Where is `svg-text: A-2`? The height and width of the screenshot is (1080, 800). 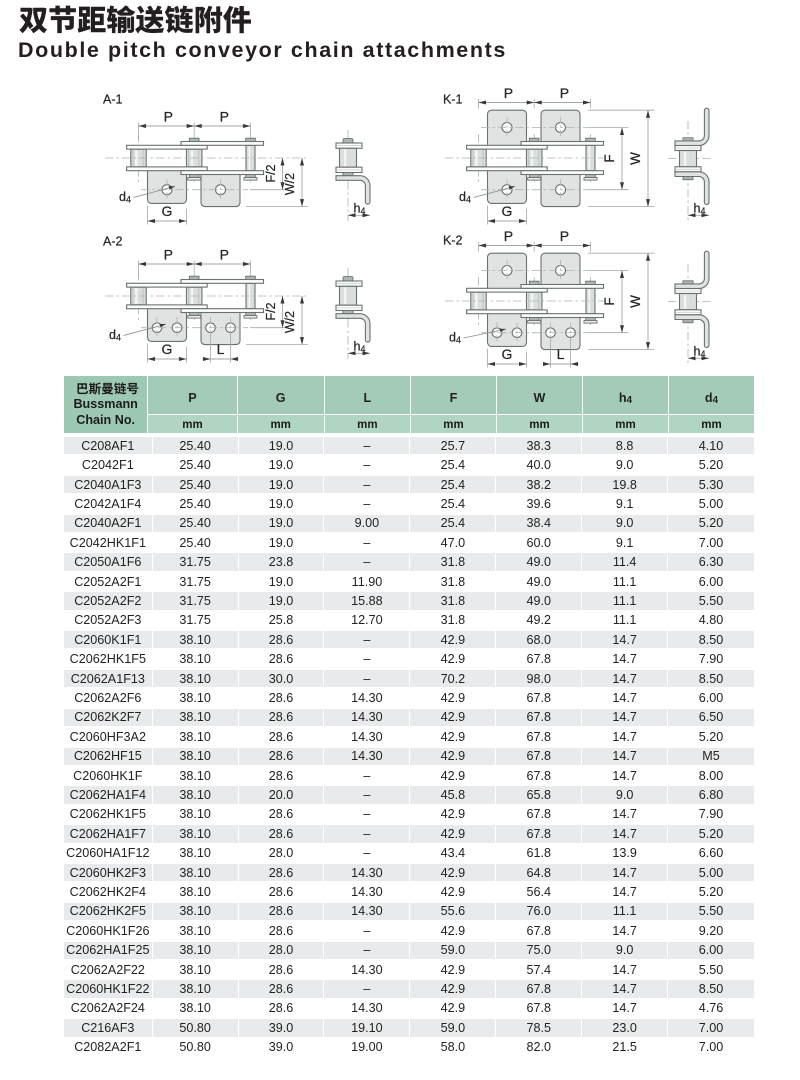 svg-text: A-2 is located at coordinates (113, 242).